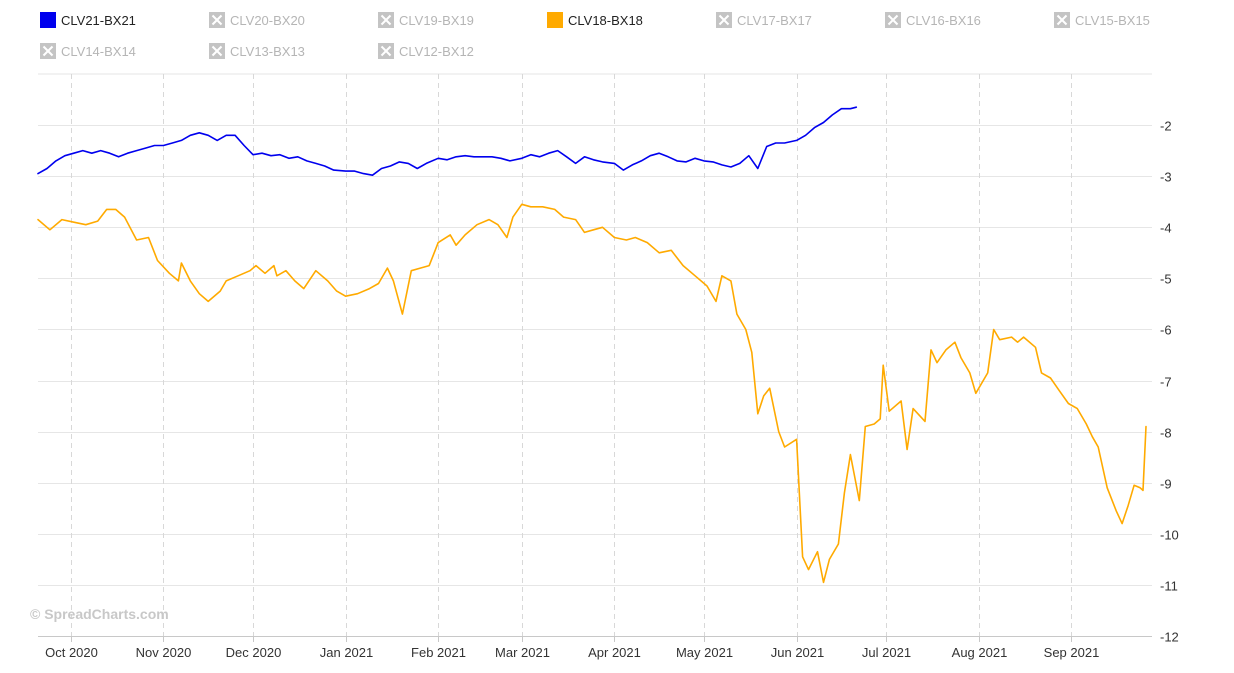  Describe the element at coordinates (943, 20) in the screenshot. I see `legend-label: CLV16-BX16` at that location.